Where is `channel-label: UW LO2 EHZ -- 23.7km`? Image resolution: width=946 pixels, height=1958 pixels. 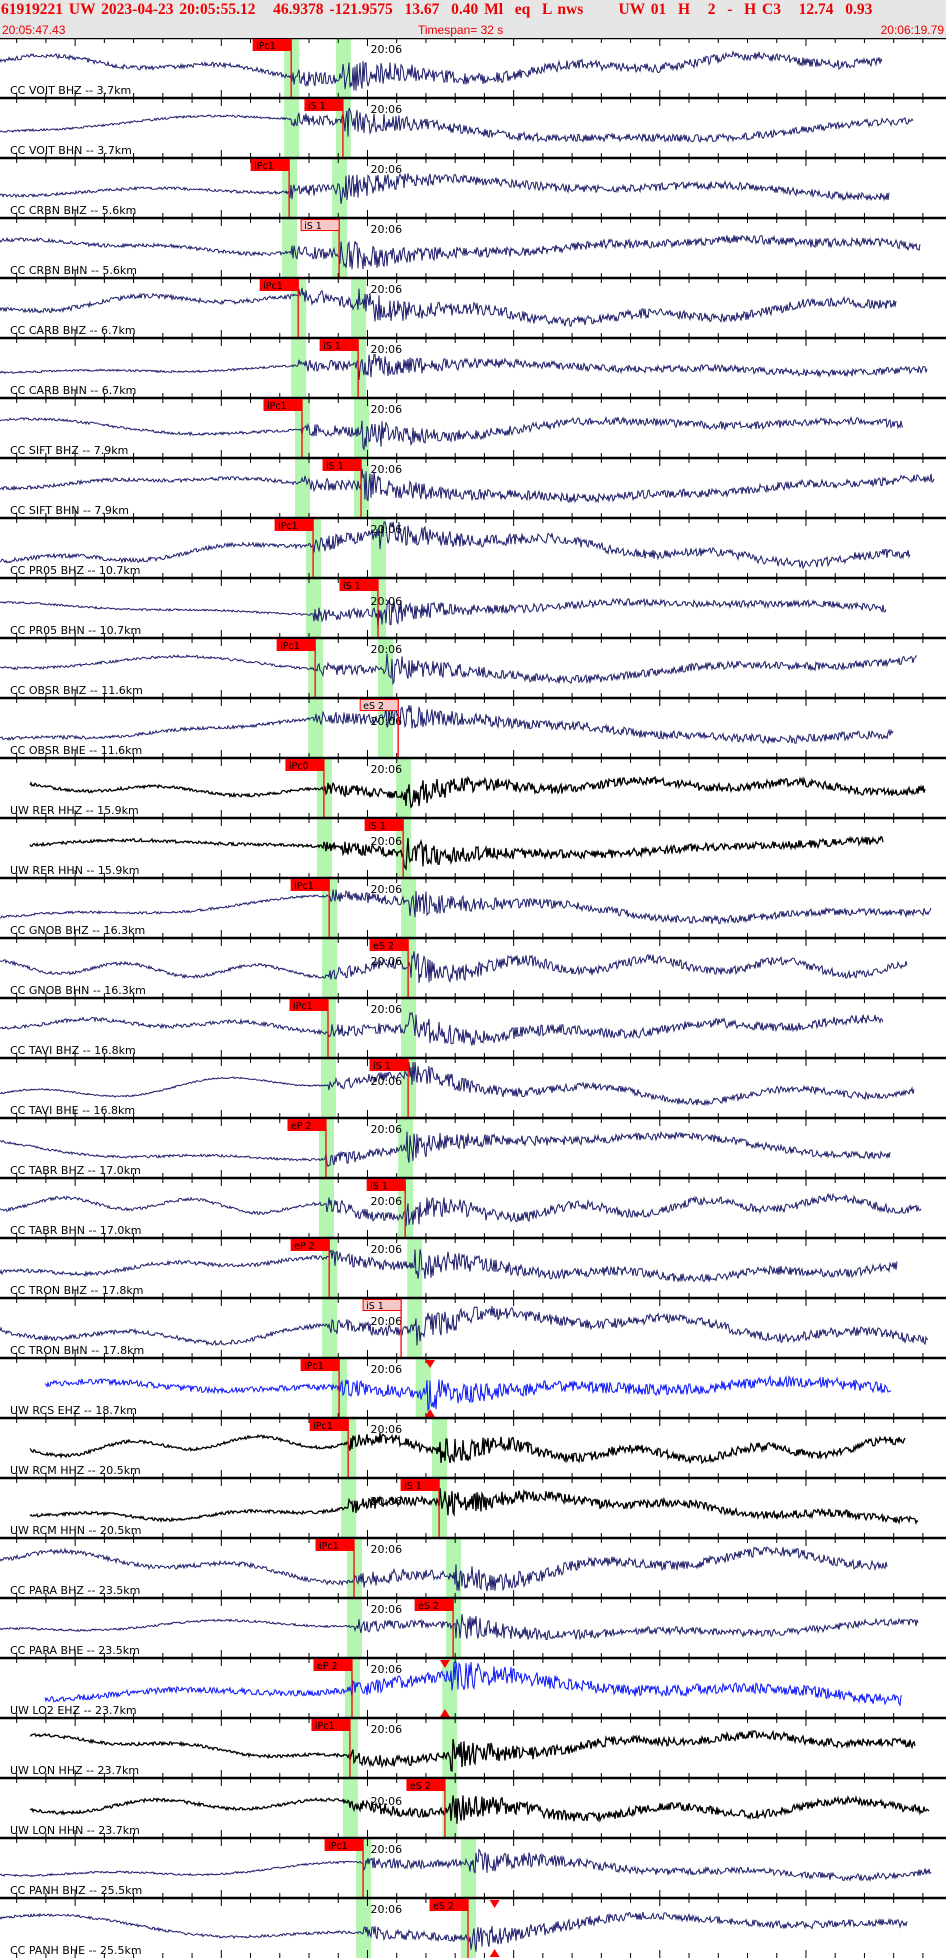
channel-label: UW LO2 EHZ -- 23.7km is located at coordinates (73, 1710).